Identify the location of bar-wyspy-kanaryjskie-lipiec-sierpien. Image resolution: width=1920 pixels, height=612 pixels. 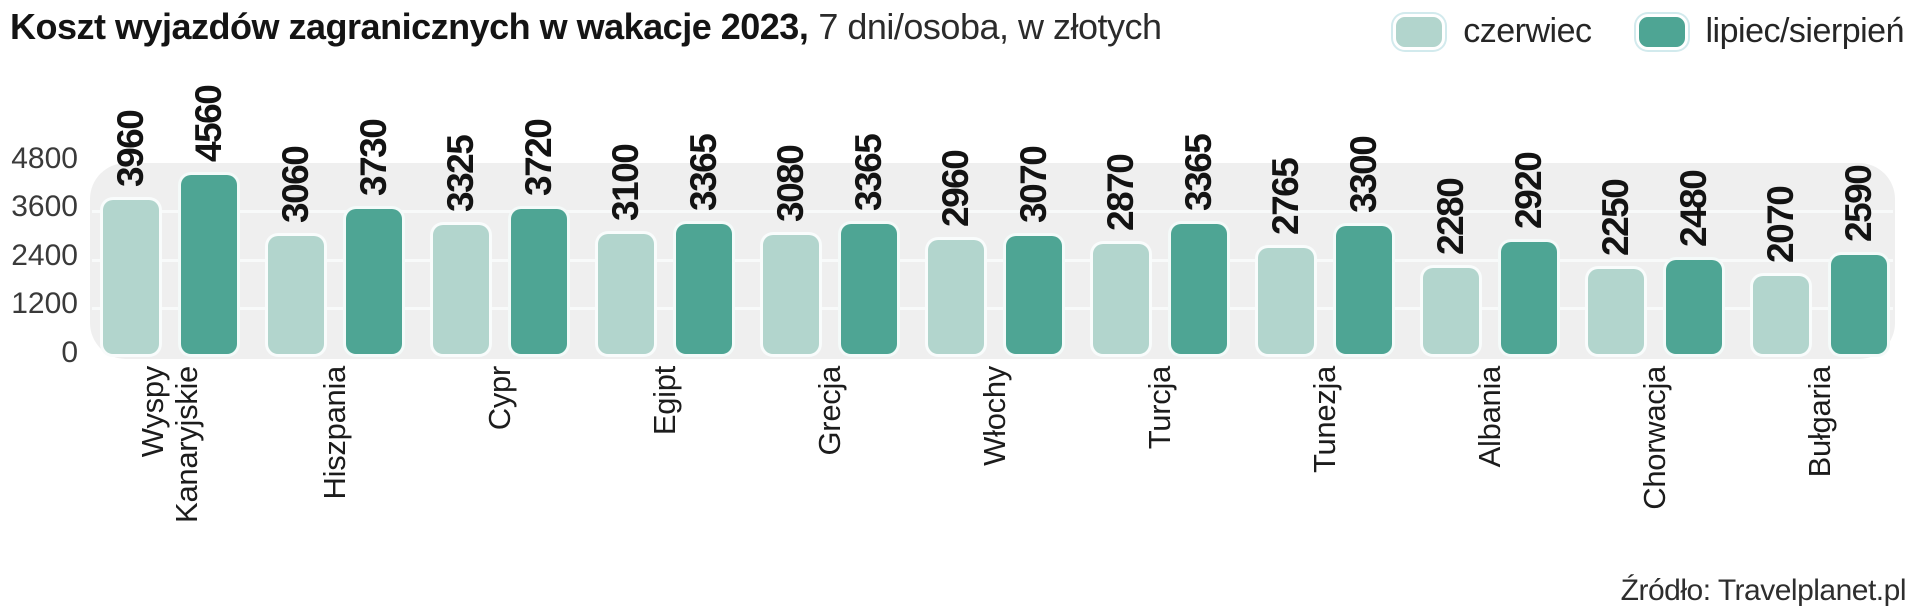
(209, 264).